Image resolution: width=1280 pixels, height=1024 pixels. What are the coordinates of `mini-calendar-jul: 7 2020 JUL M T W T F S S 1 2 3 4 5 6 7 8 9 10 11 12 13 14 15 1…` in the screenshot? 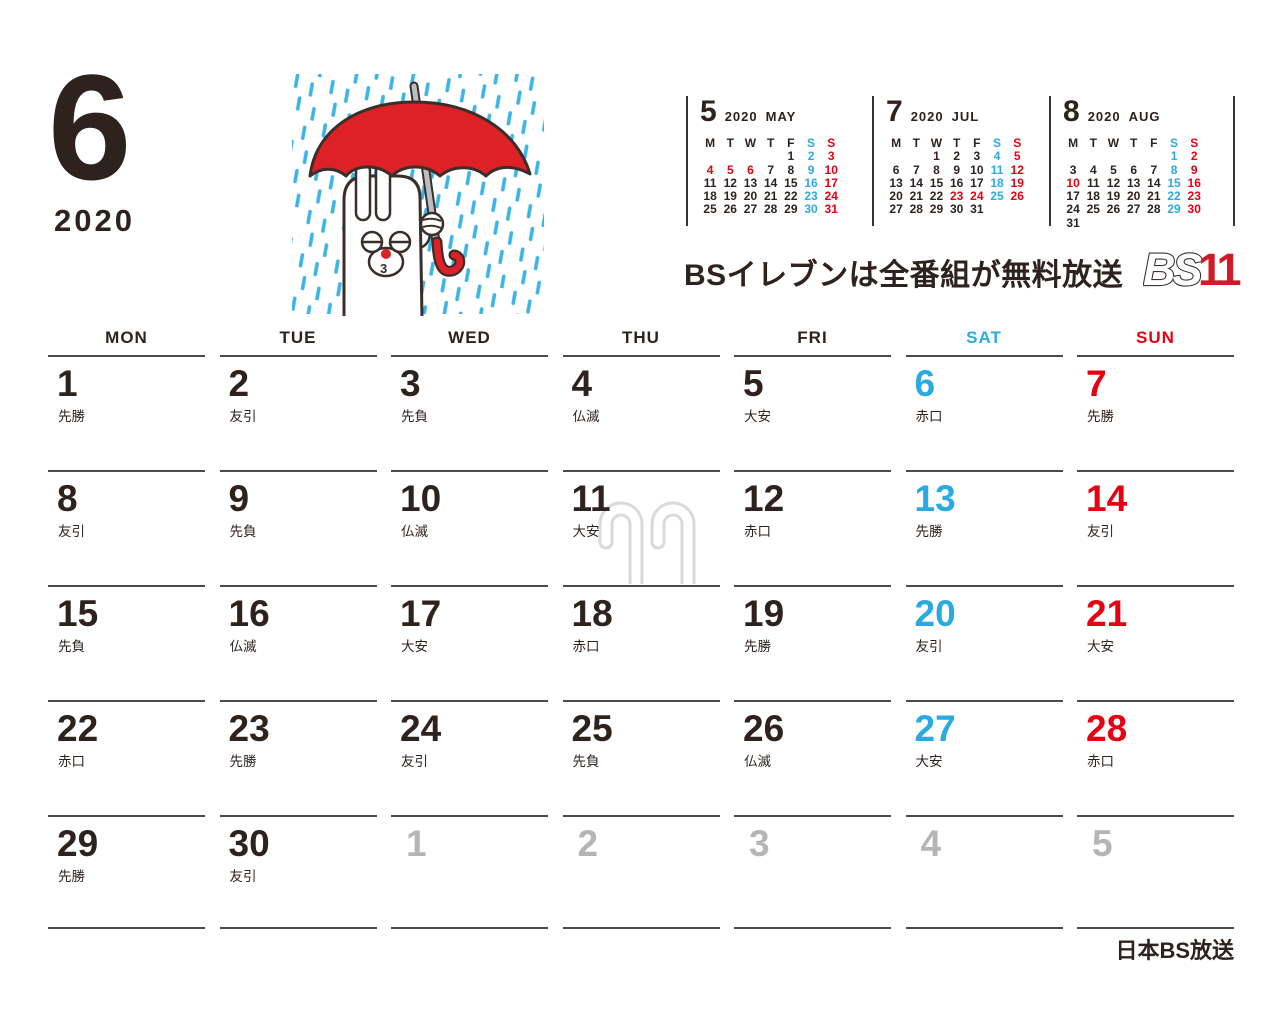 It's located at (971, 156).